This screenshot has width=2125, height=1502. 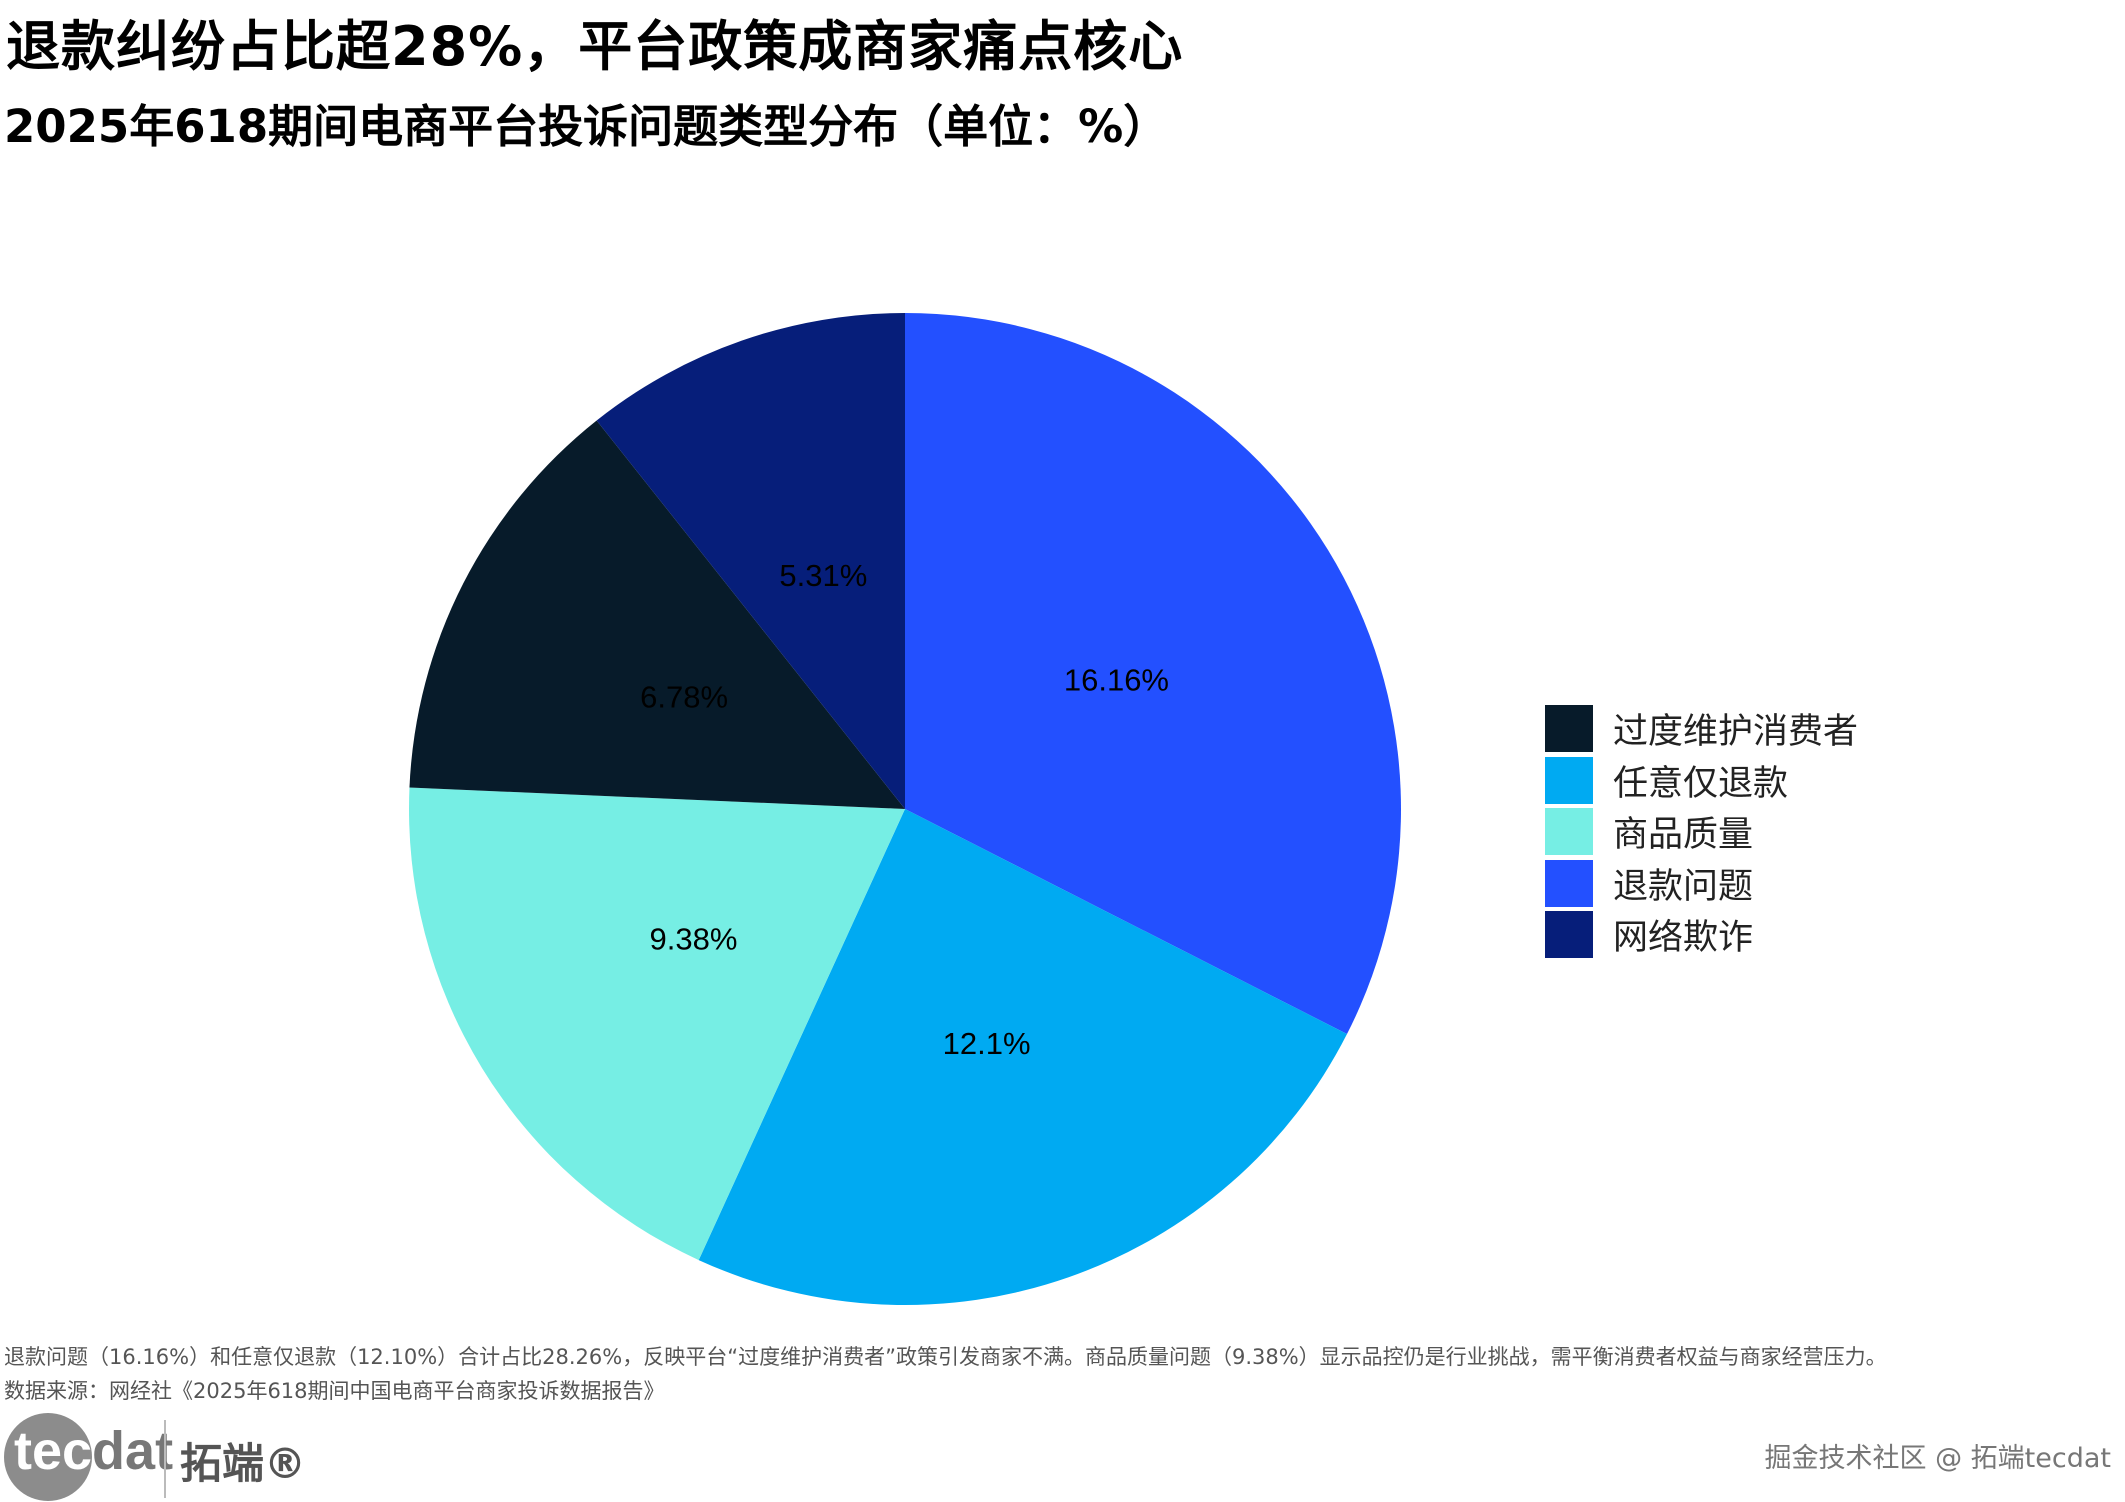 I want to click on legend-label: 过度维护消费者, so click(x=1736, y=732).